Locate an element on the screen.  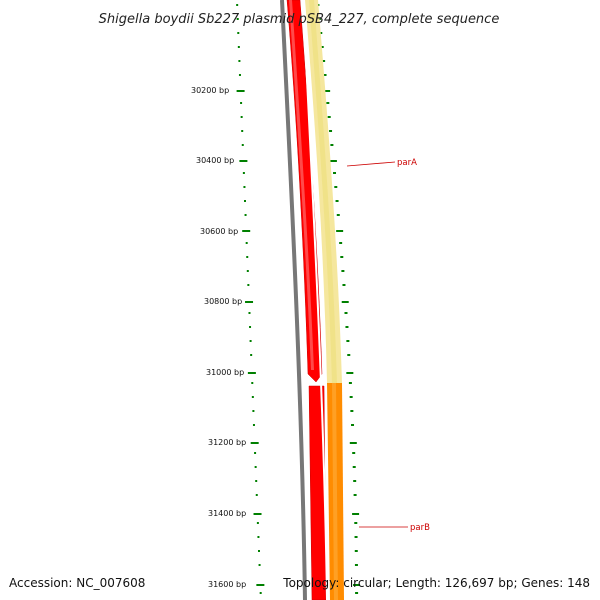
ring-separator is located at coordinates (315, 300).